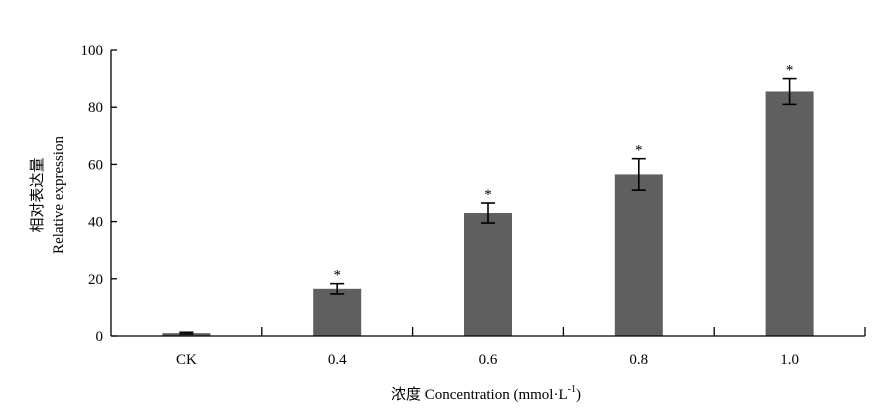 This screenshot has width=887, height=413. Describe the element at coordinates (638, 360) in the screenshot. I see `x-tick-label: 0.8` at that location.